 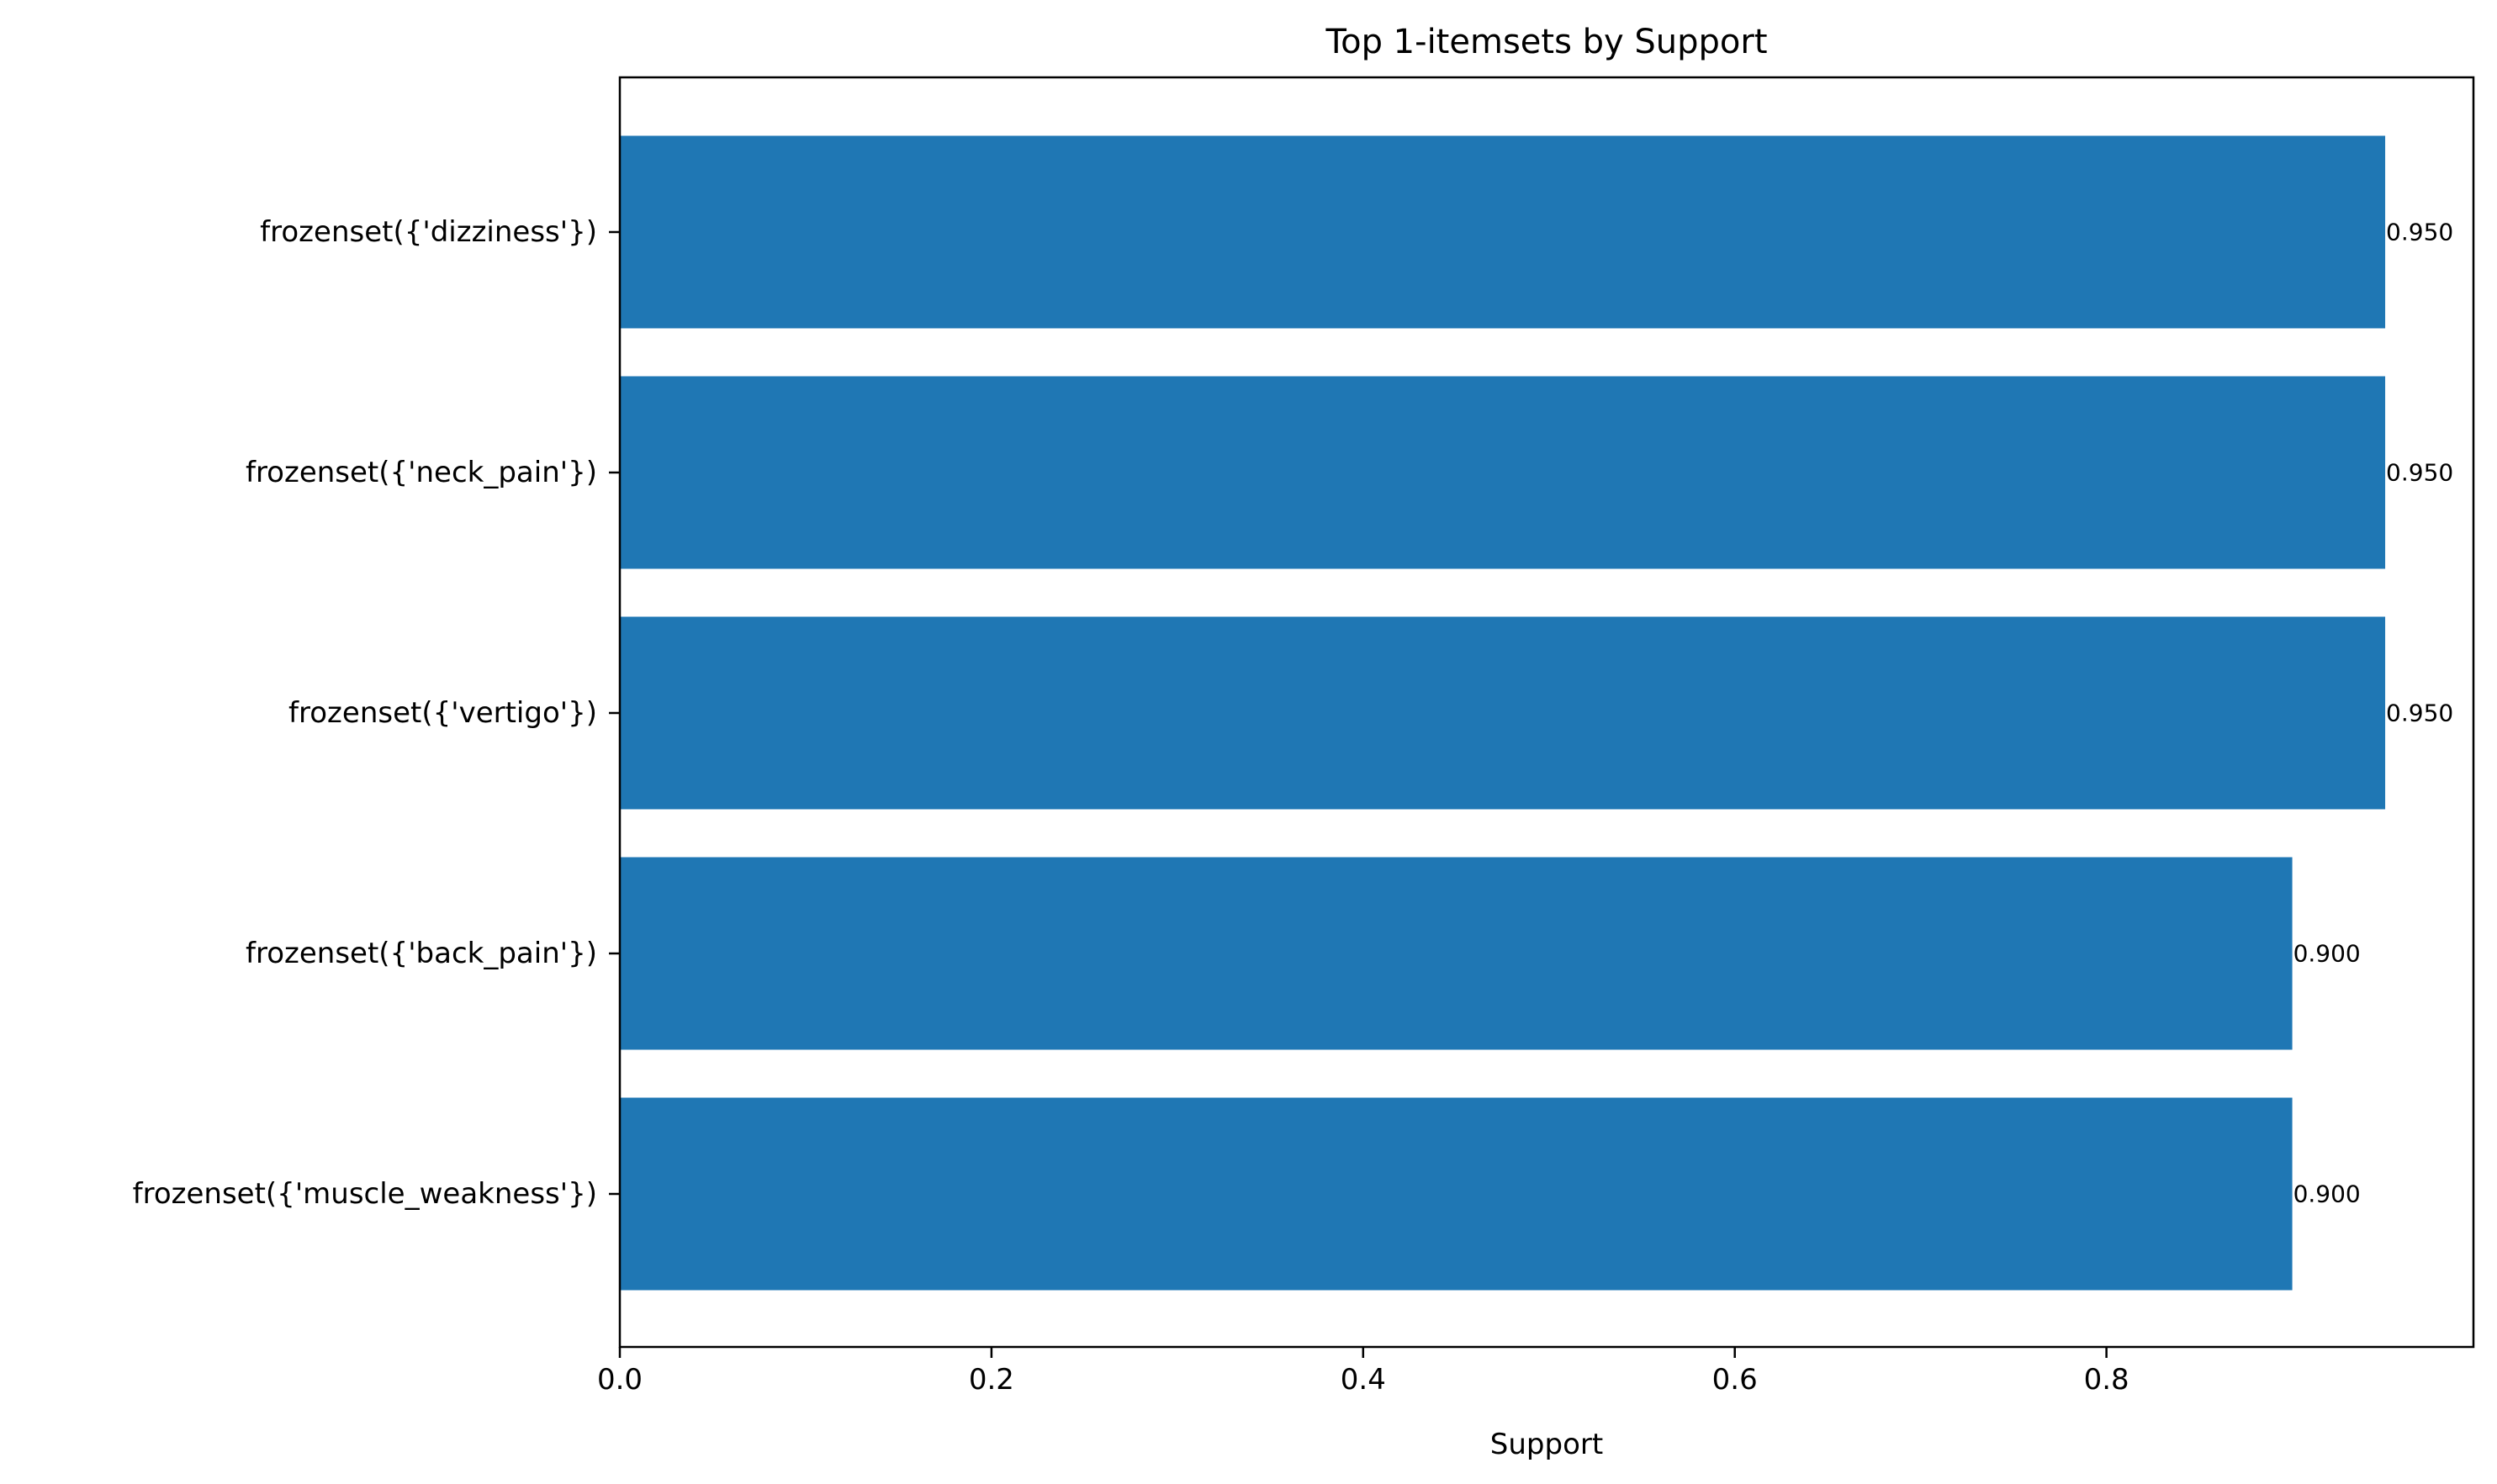 I want to click on y-tick-label-vertigo: frozenset({'vertigo'}), so click(x=442, y=713).